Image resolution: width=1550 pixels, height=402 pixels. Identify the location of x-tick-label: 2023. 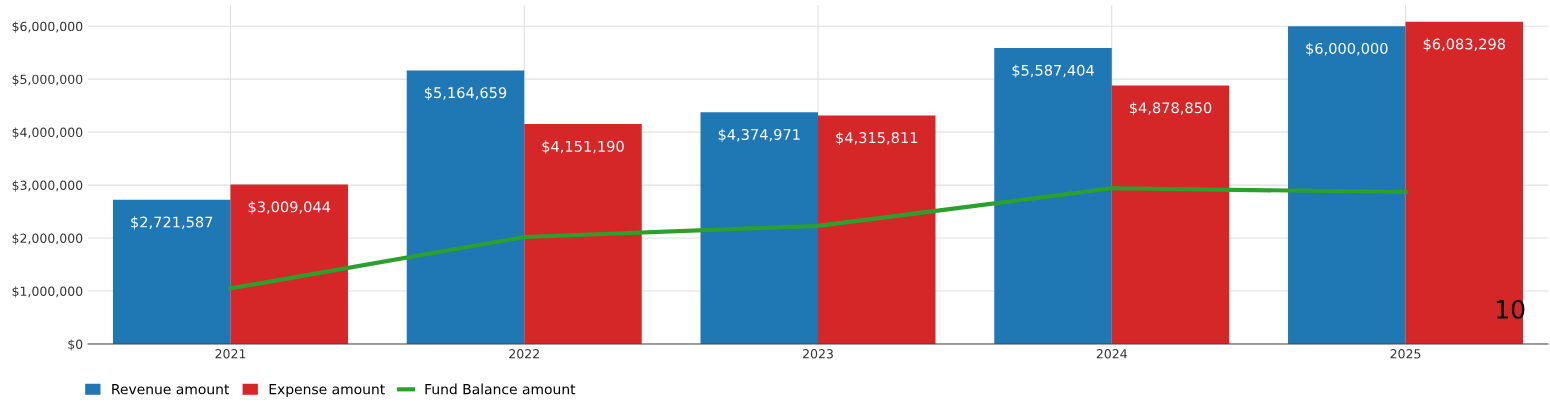
(818, 354).